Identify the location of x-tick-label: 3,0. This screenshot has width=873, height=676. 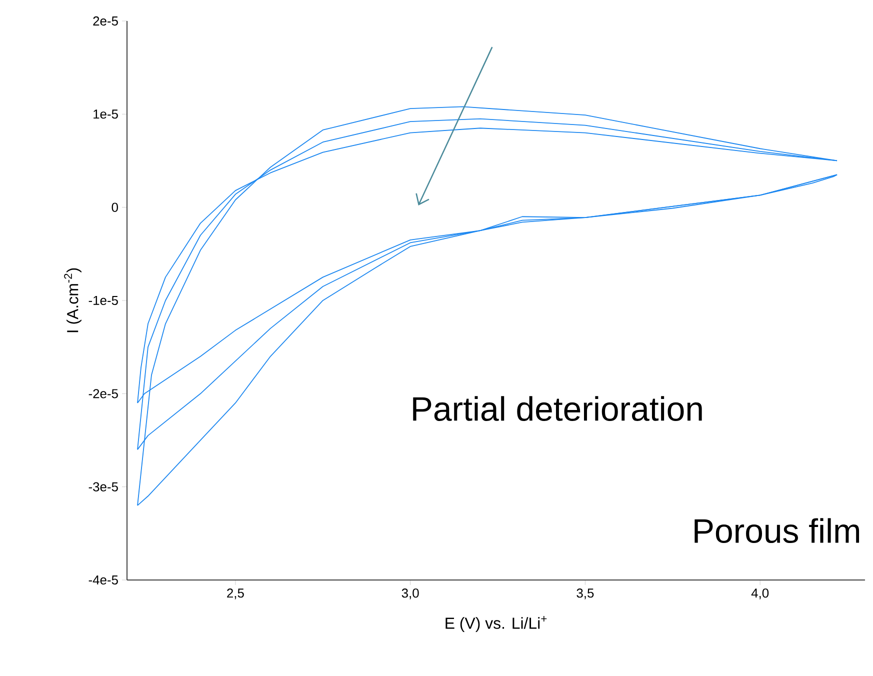
(410, 594).